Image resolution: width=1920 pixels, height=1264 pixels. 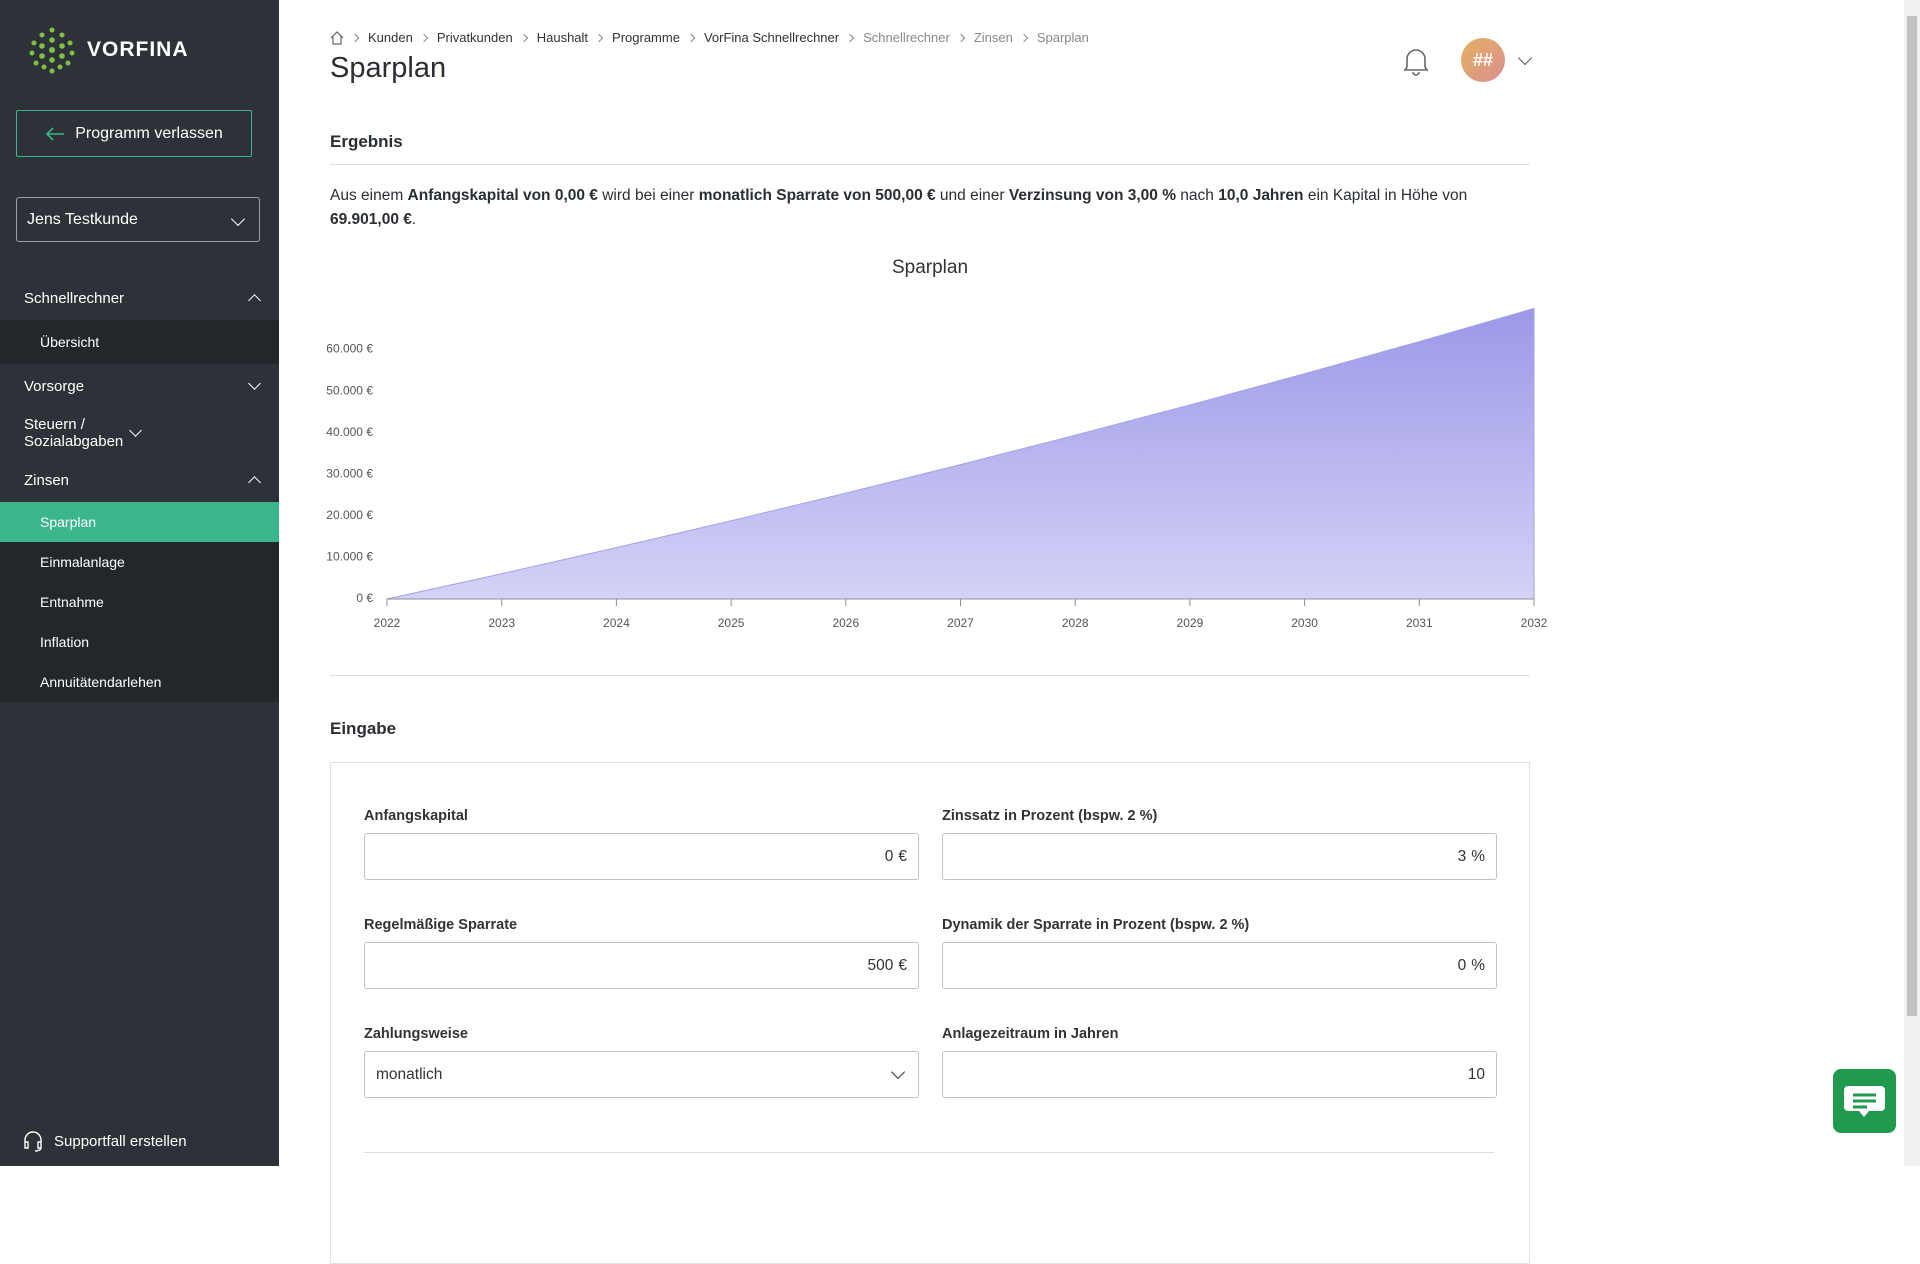 What do you see at coordinates (82, 562) in the screenshot?
I see `nav-item: Einmalanlage` at bounding box center [82, 562].